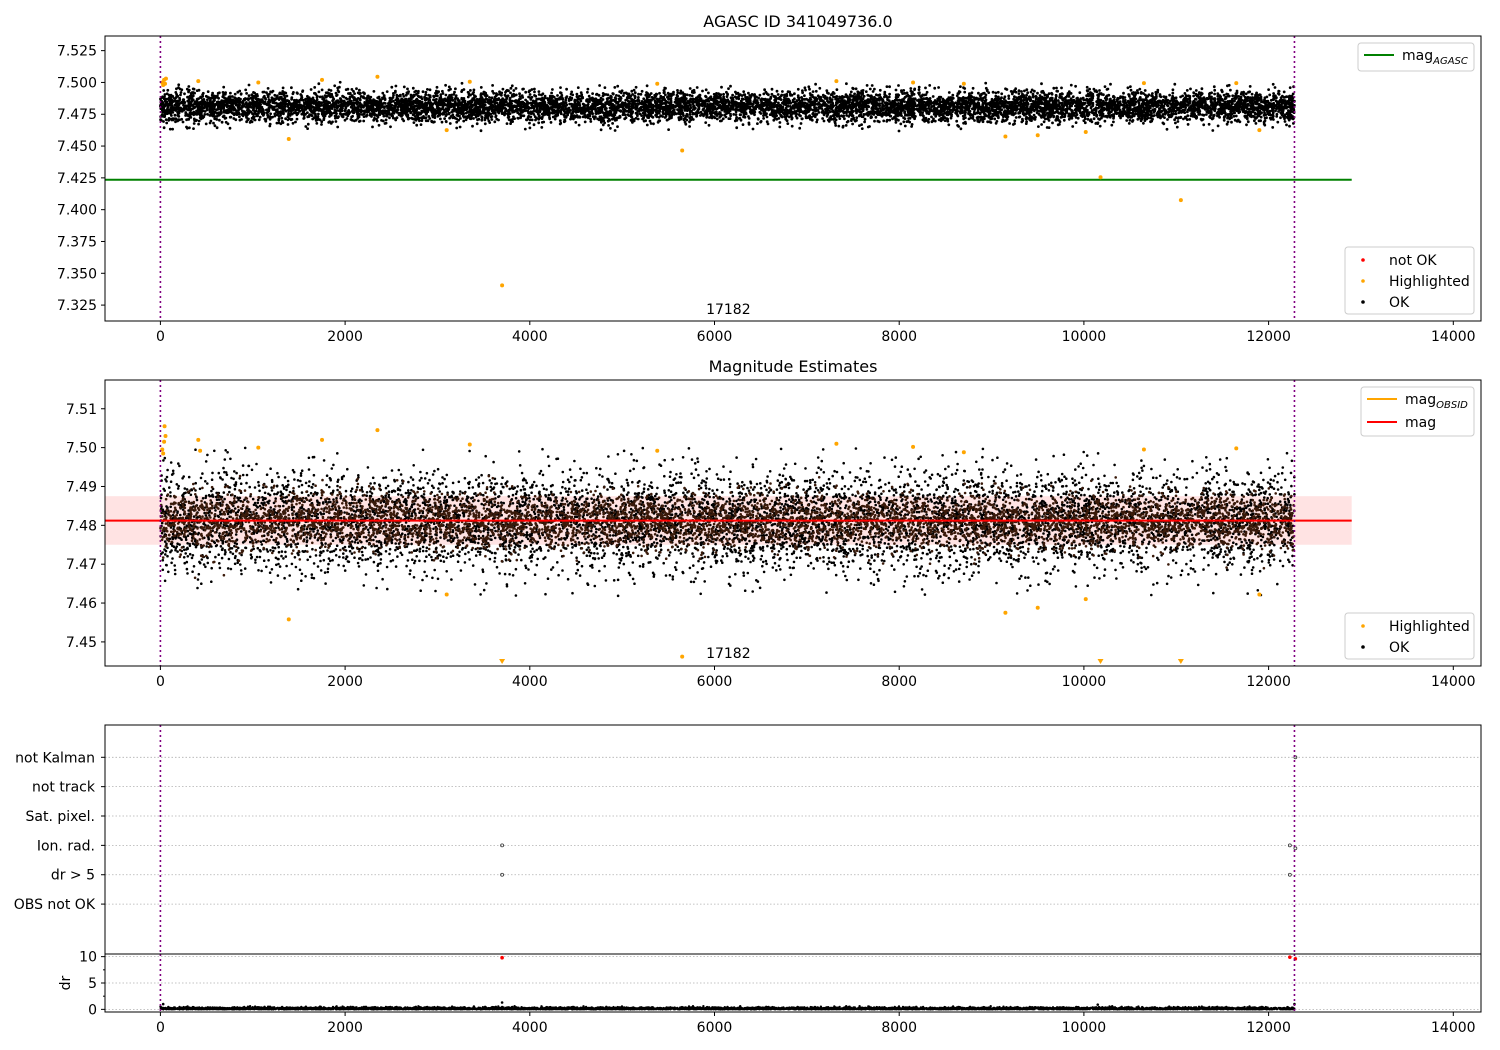  I want to click on y-tick-label: 7.49, so click(81, 487).